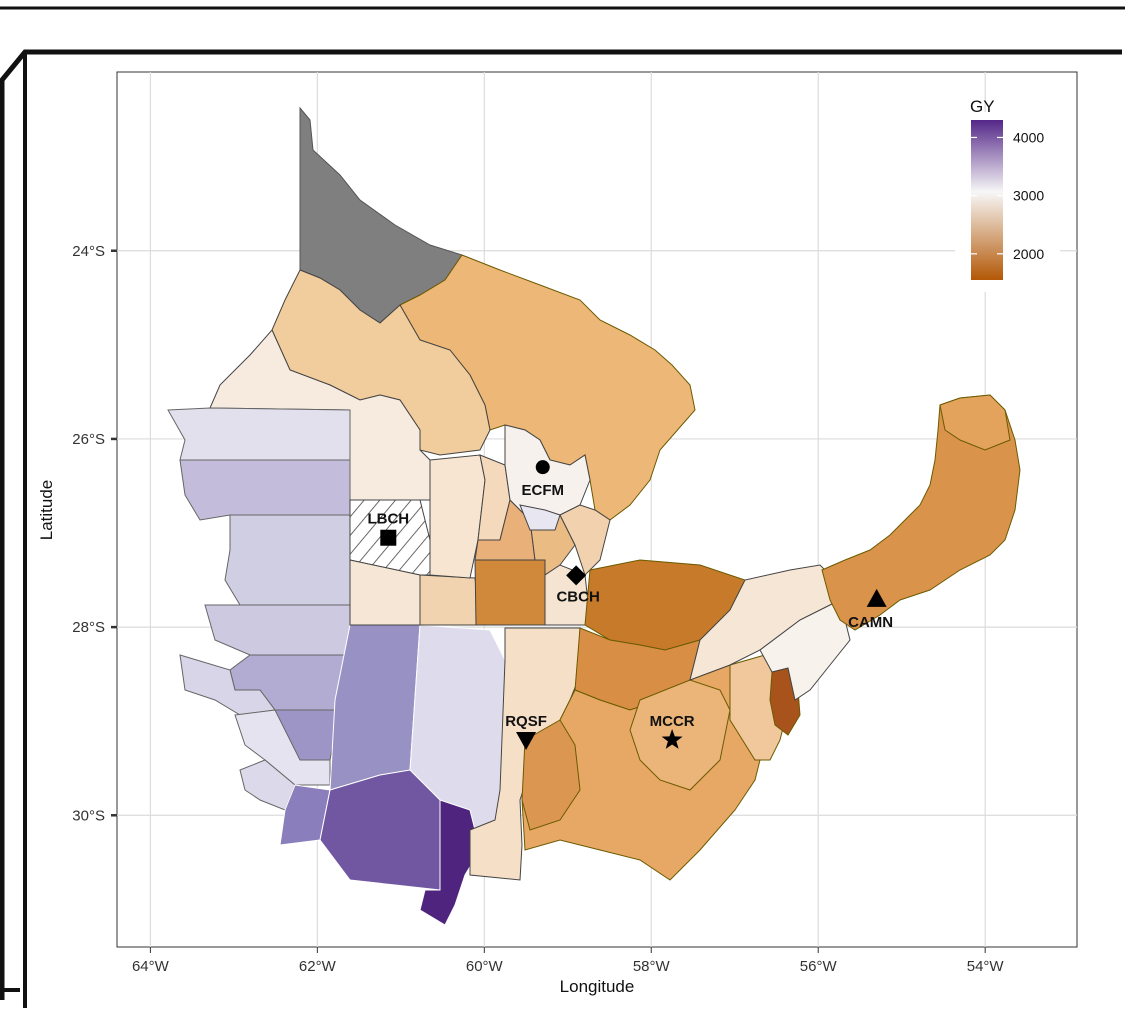 Image resolution: width=1125 pixels, height=1013 pixels. I want to click on site-label-rqsf: RQSF, so click(526, 721).